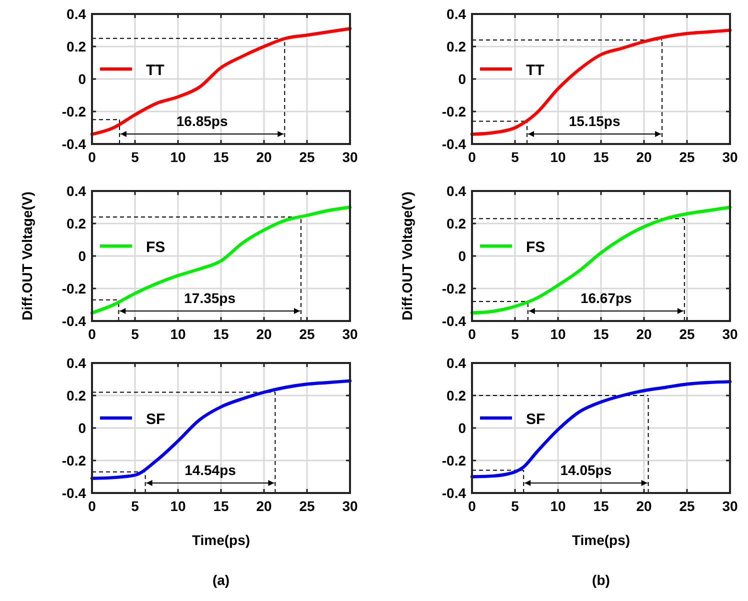  Describe the element at coordinates (606, 298) in the screenshot. I see `annotation: 16.67ps` at that location.